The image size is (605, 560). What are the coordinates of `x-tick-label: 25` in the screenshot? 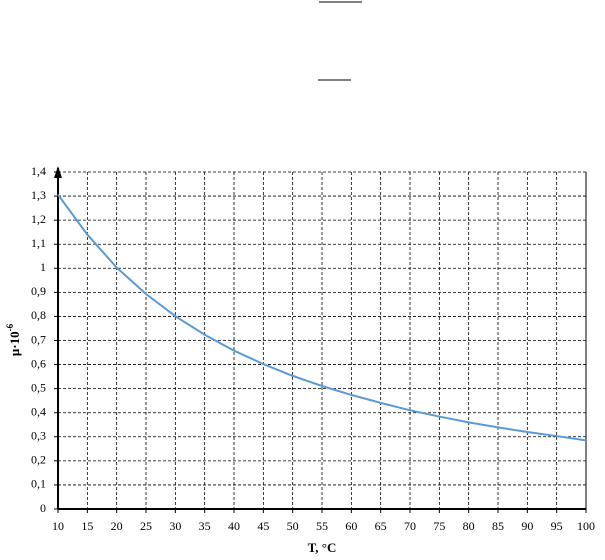 It's located at (146, 526).